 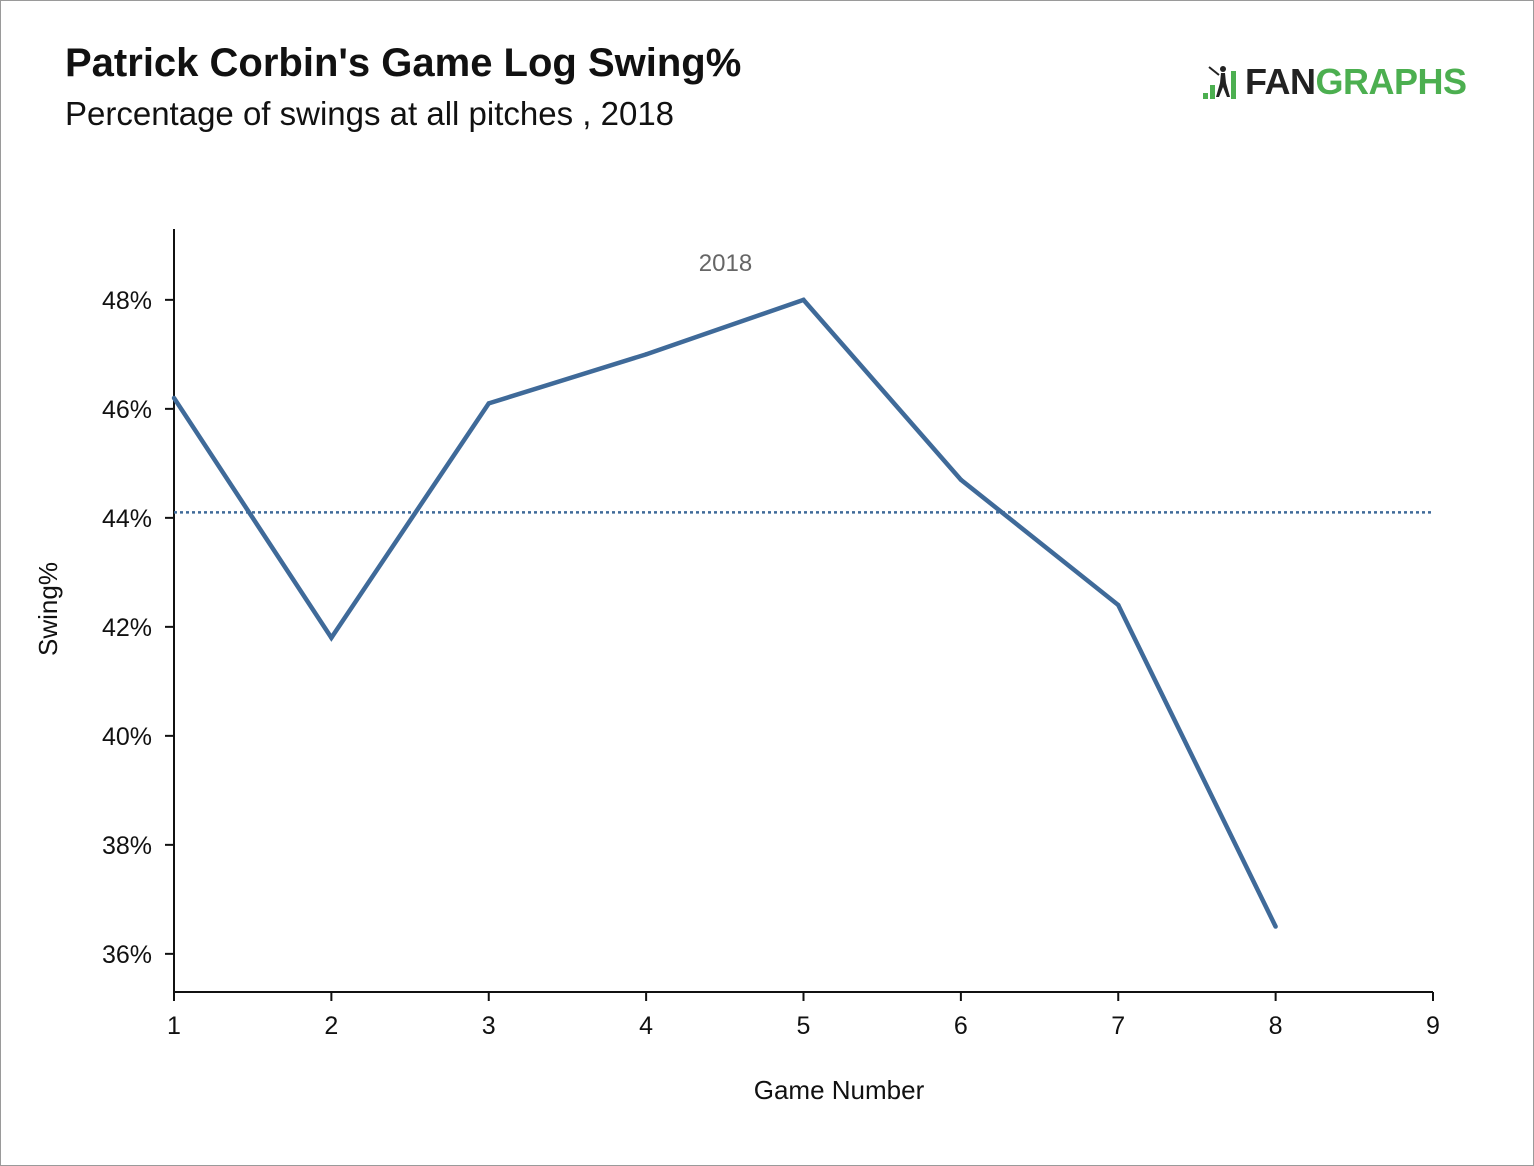 I want to click on fangraphs-logo: FAN GRAPHS, so click(x=1334, y=82).